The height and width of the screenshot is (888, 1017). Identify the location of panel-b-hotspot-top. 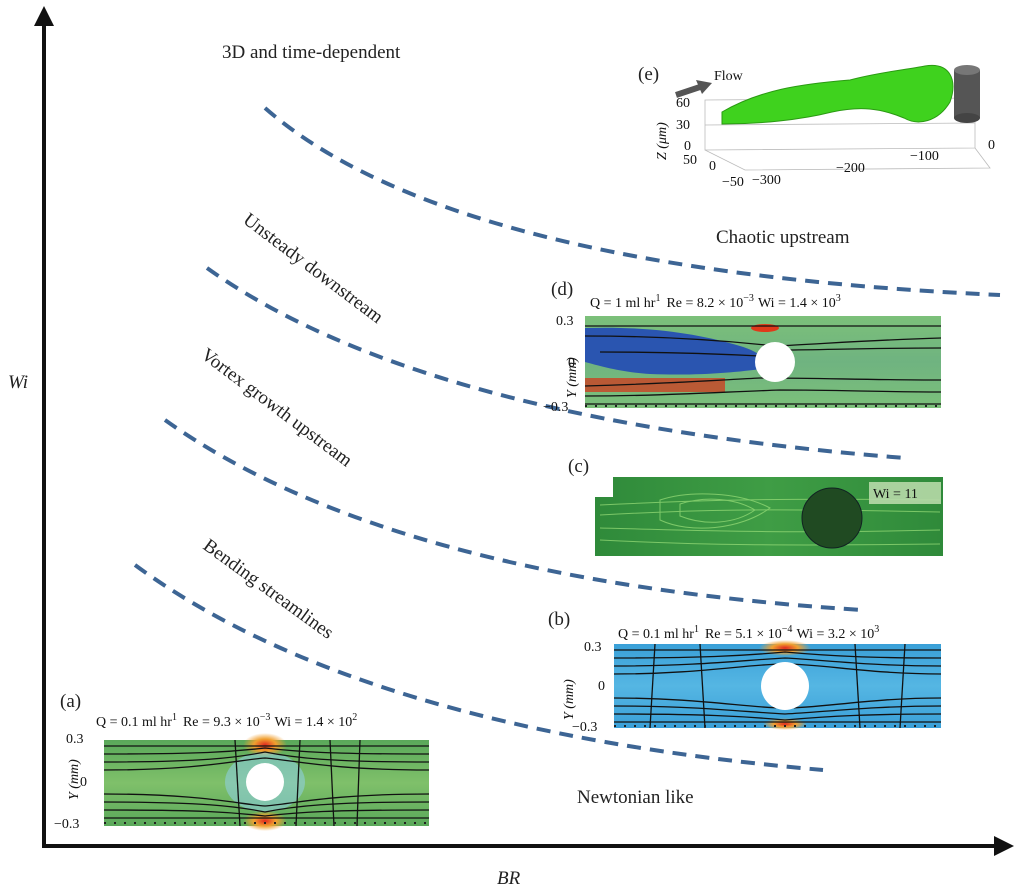
(785, 648).